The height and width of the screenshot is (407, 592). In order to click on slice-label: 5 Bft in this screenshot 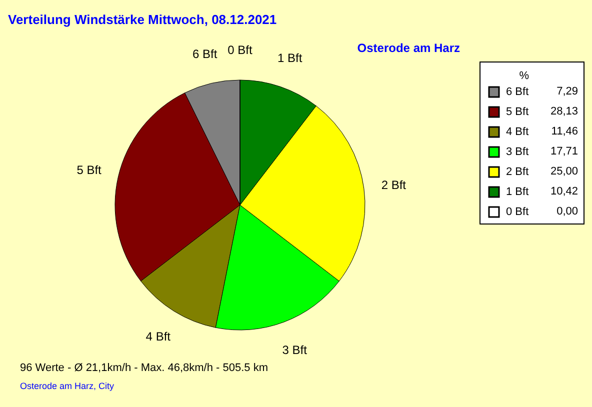, I will do `click(89, 169)`.